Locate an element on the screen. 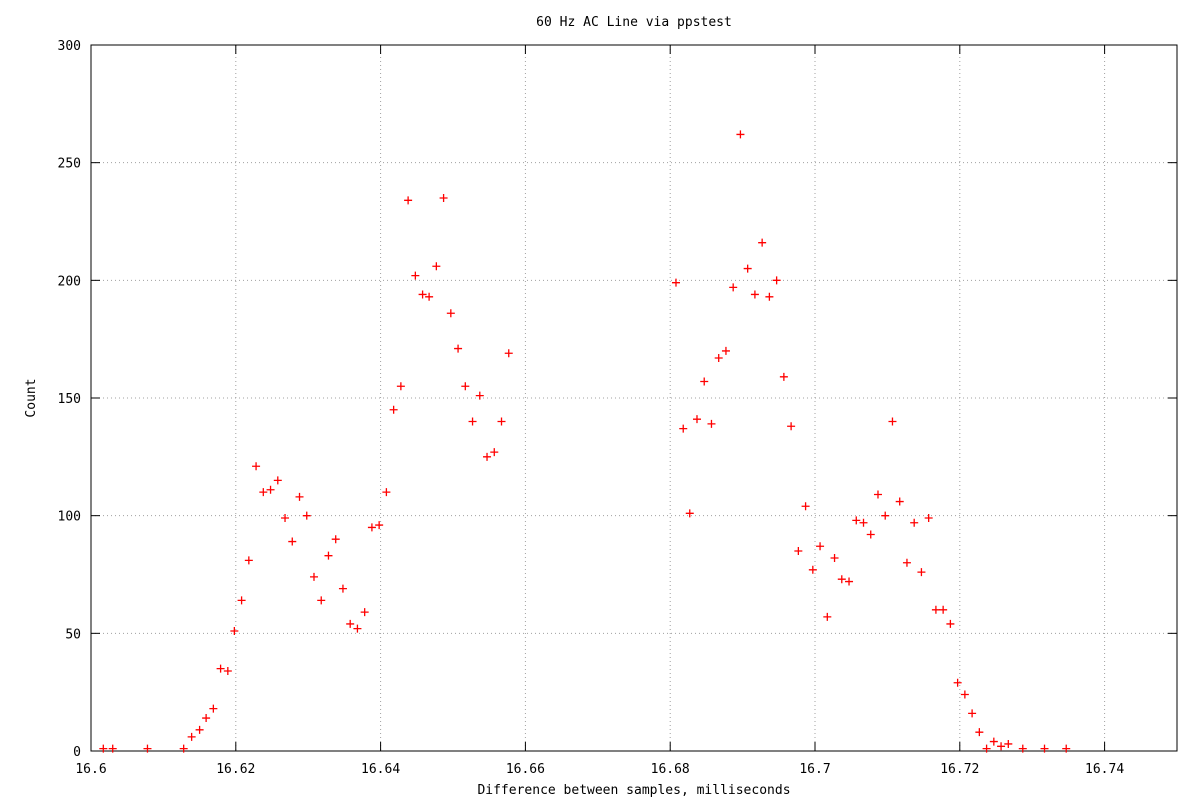  x-axis-label: Difference between samples, milliseconds is located at coordinates (633, 790).